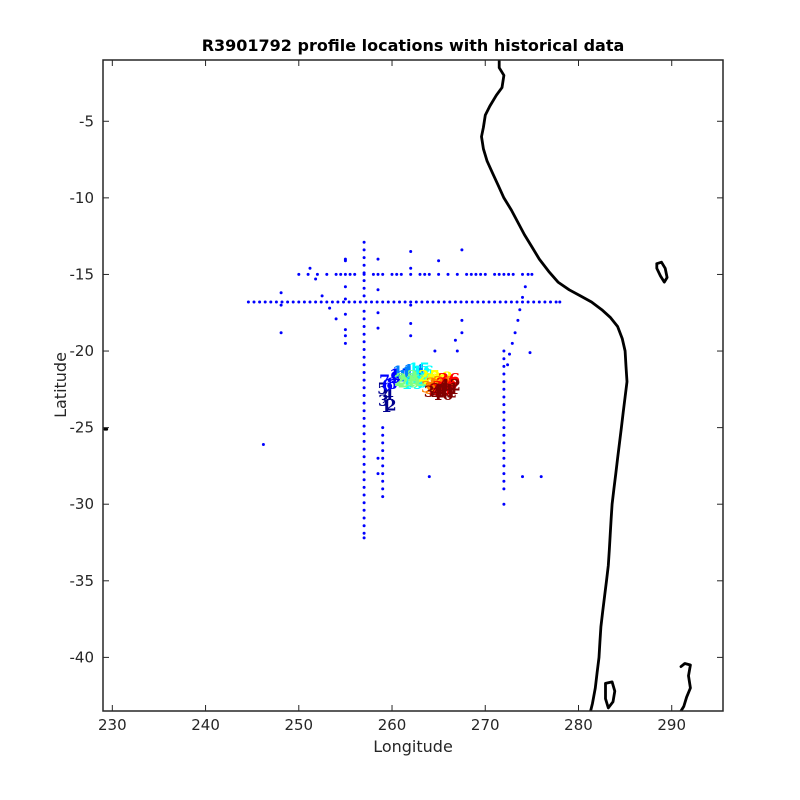 The image size is (800, 800). What do you see at coordinates (578, 725) in the screenshot?
I see `x-tick-label: 280` at bounding box center [578, 725].